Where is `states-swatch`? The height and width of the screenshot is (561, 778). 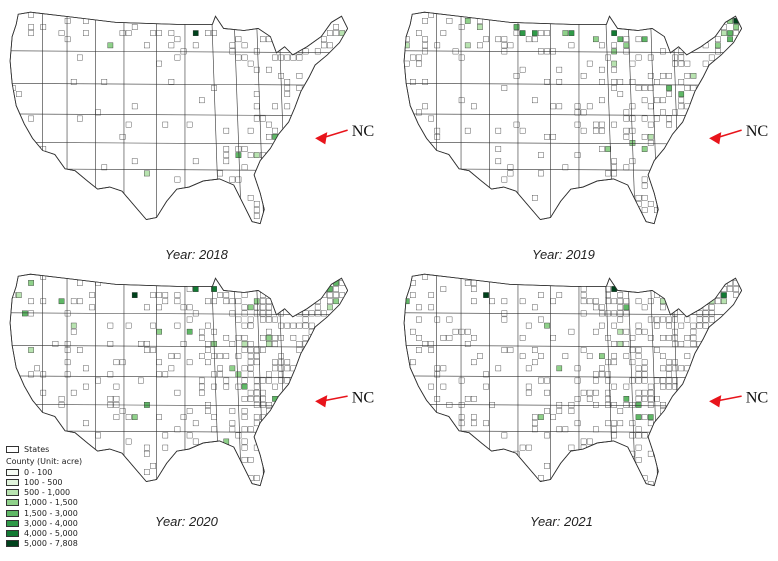
states-swatch is located at coordinates (12, 449).